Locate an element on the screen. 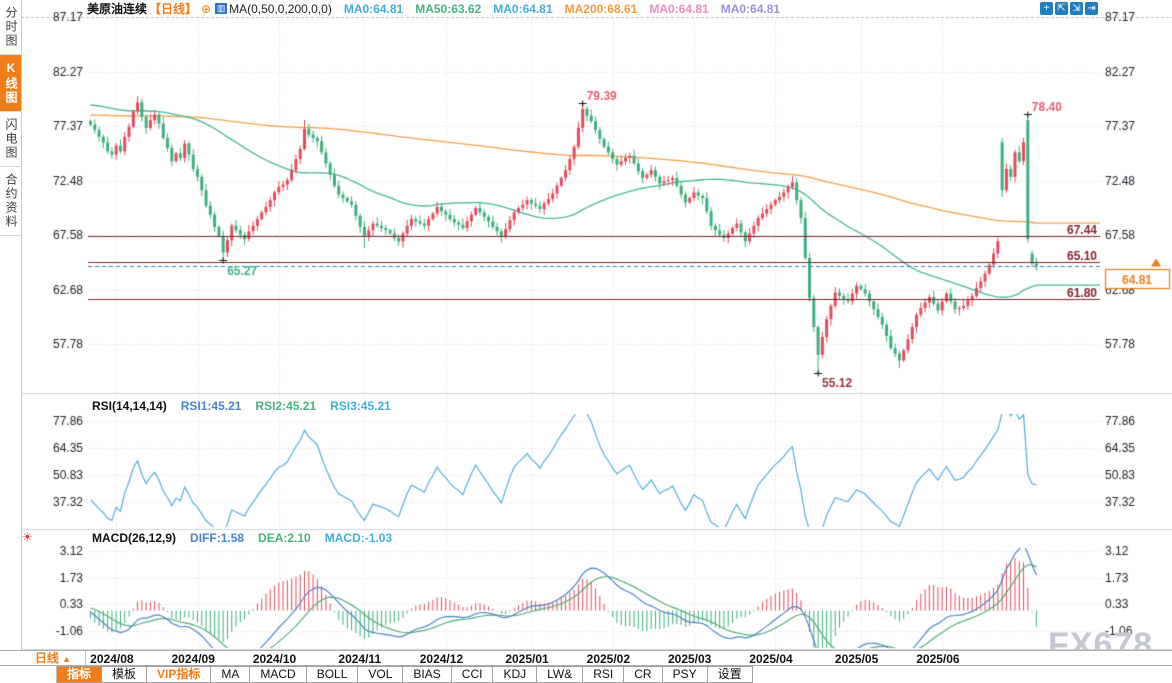  macd-value-3: MACD:-1.03 is located at coordinates (358, 538).